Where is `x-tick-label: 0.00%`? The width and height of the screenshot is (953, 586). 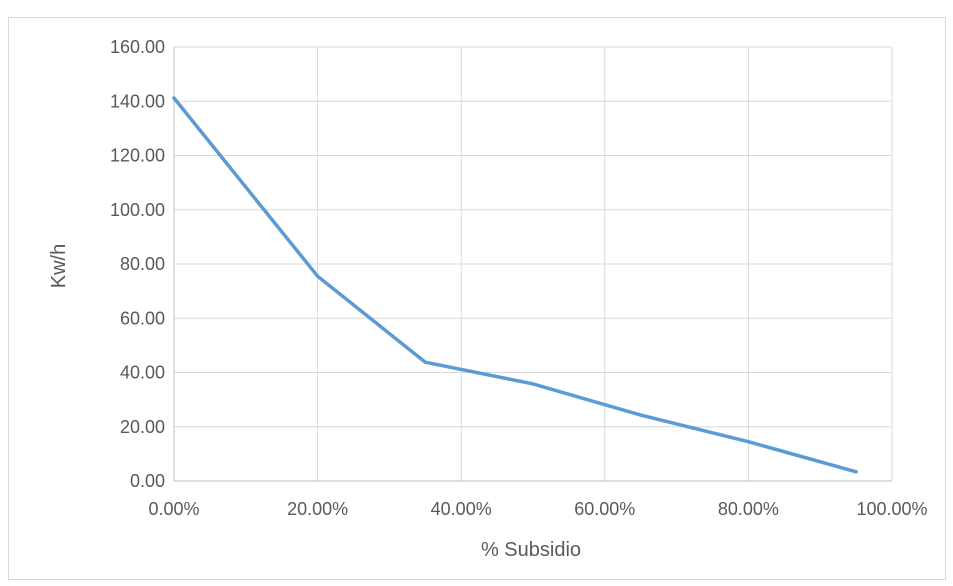
x-tick-label: 0.00% is located at coordinates (173, 509).